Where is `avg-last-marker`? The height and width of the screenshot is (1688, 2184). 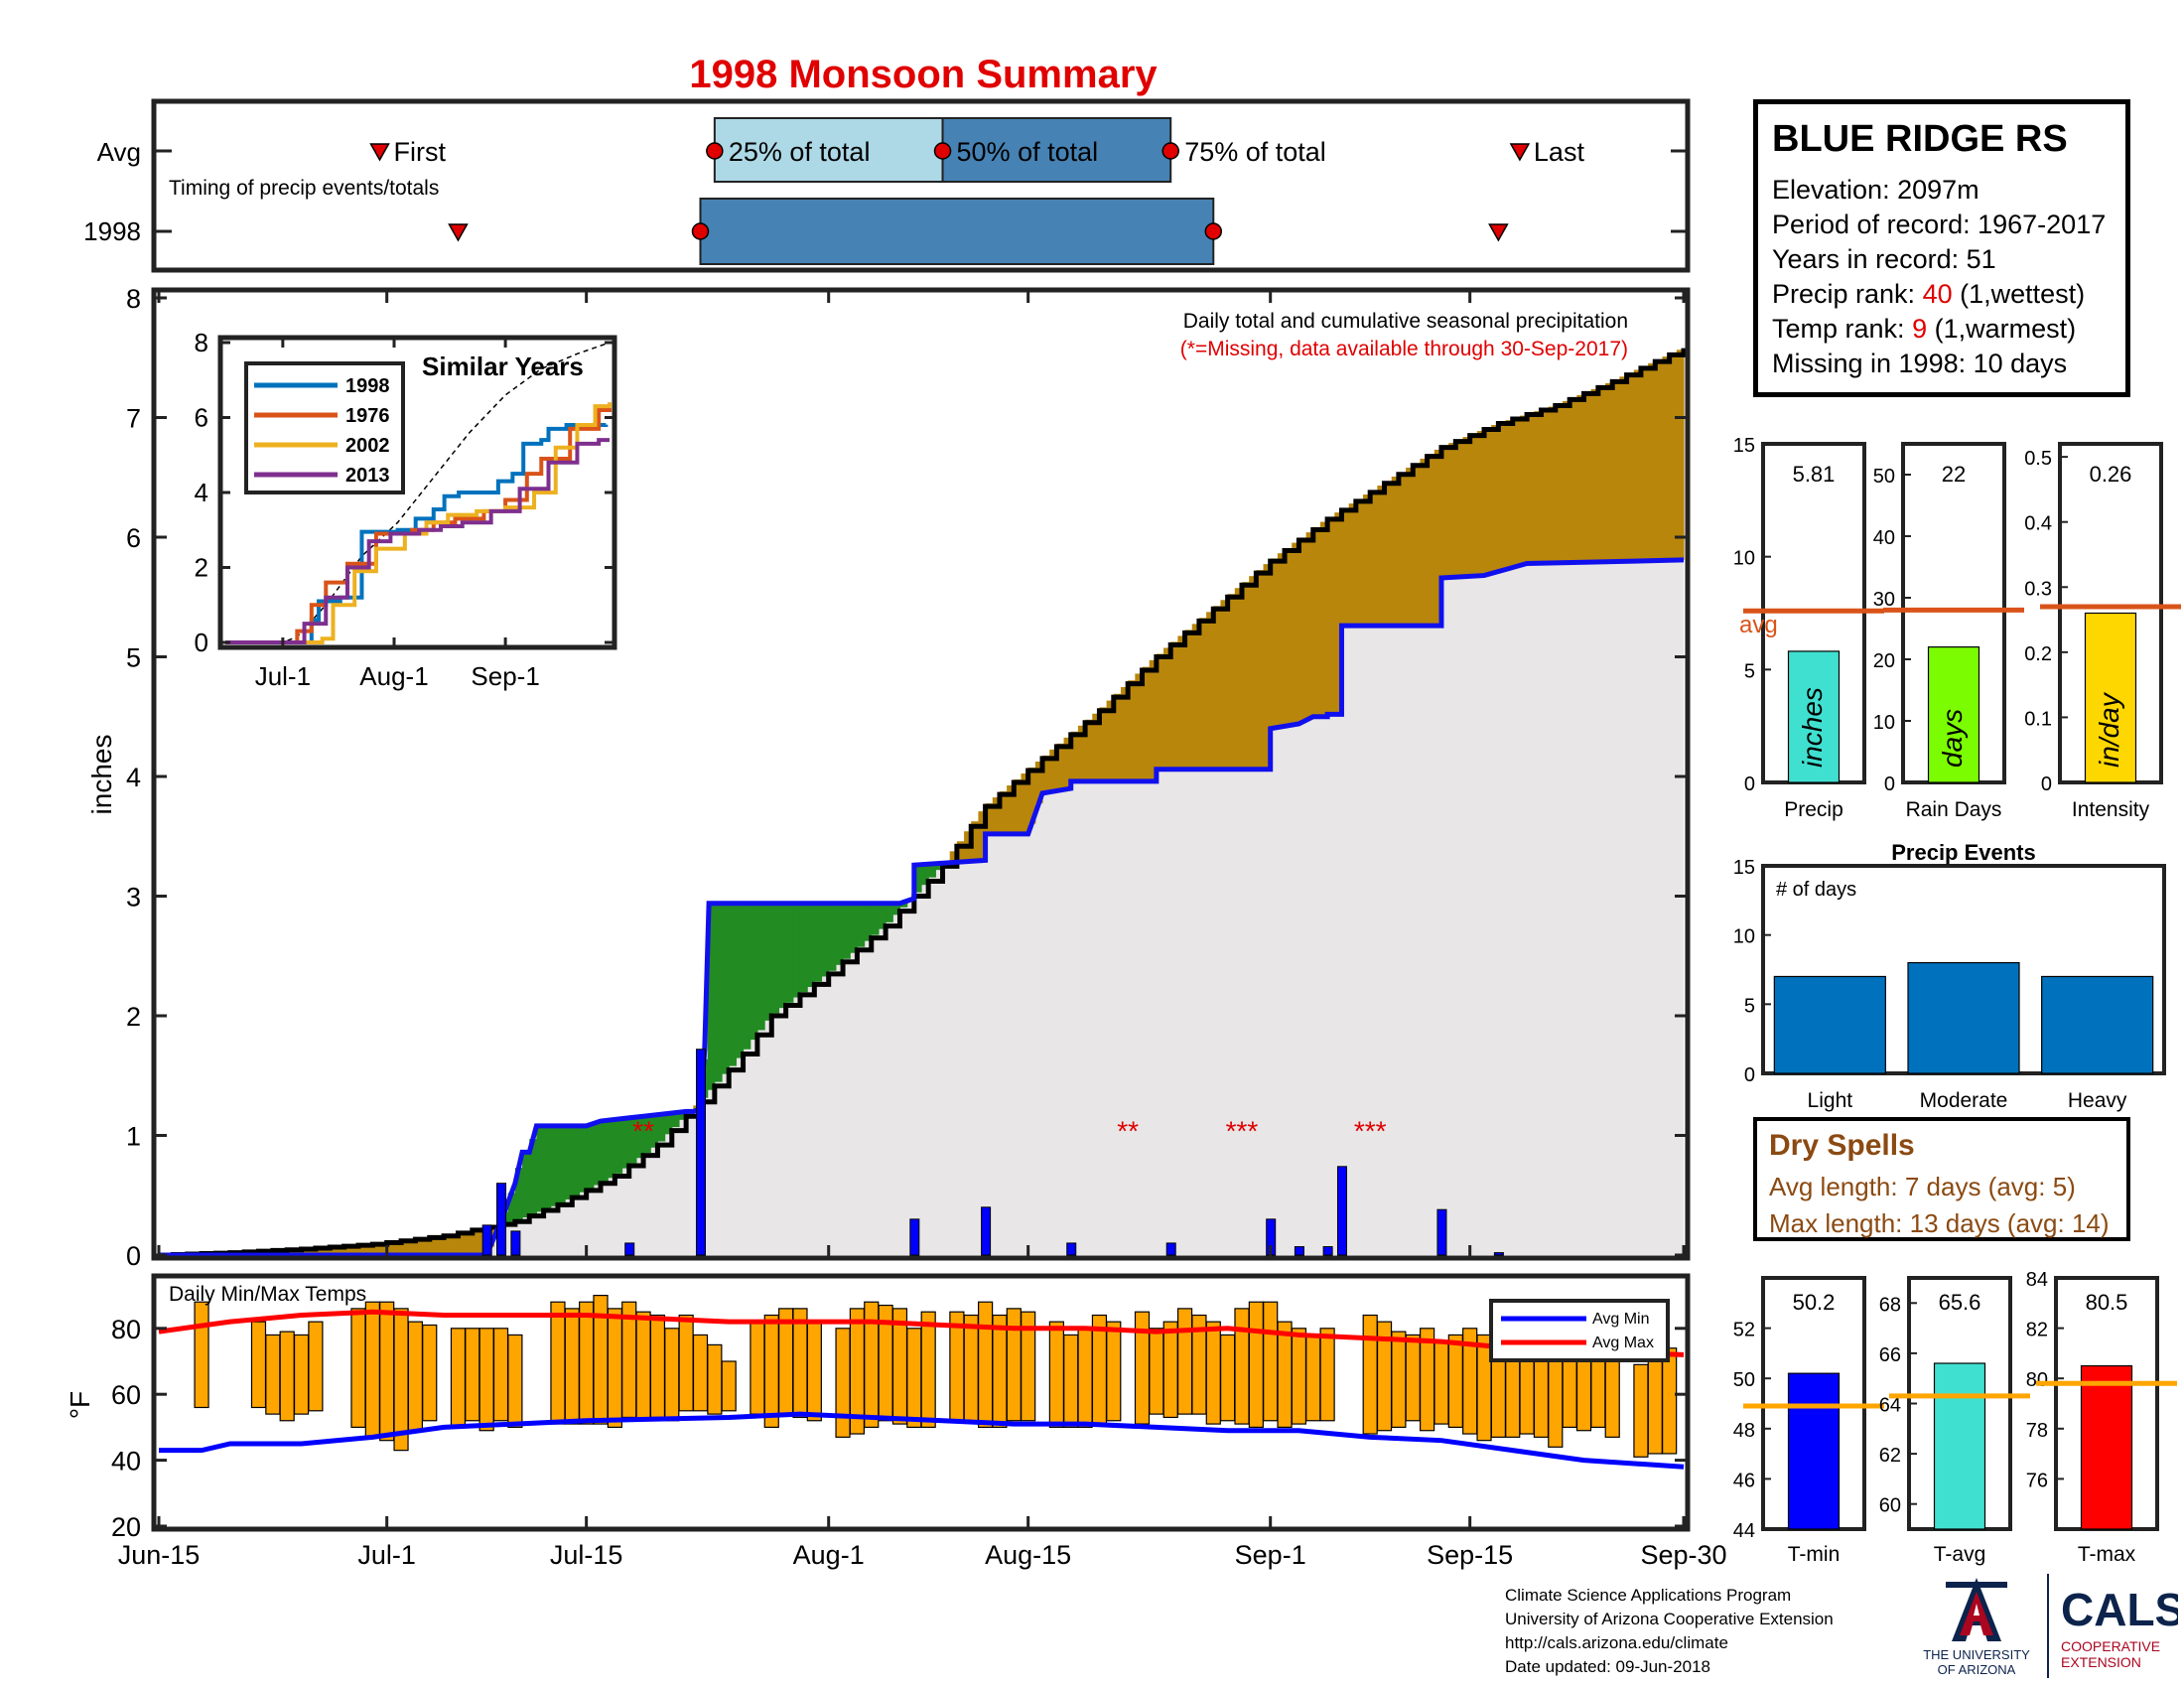 avg-last-marker is located at coordinates (1520, 152).